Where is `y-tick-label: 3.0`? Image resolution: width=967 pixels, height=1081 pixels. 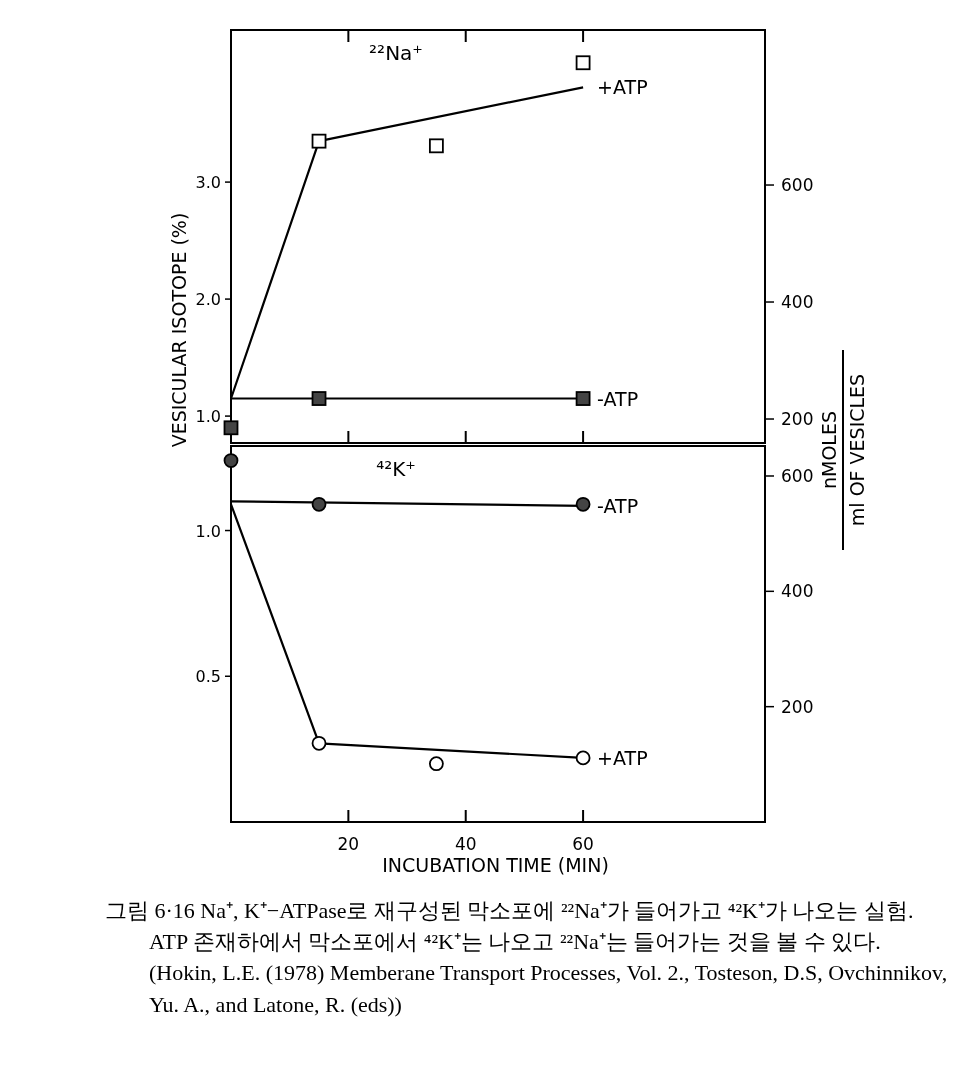
y-tick-label: 3.0 is located at coordinates (208, 183).